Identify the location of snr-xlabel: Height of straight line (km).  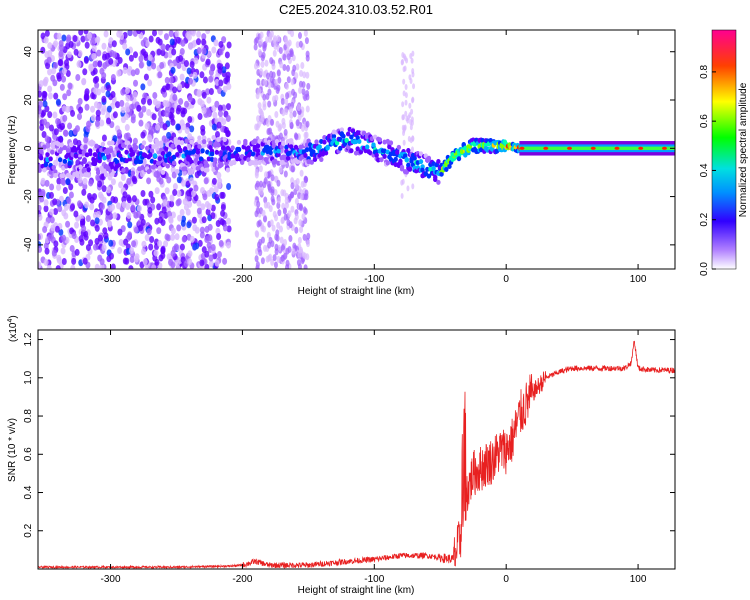
(356, 590).